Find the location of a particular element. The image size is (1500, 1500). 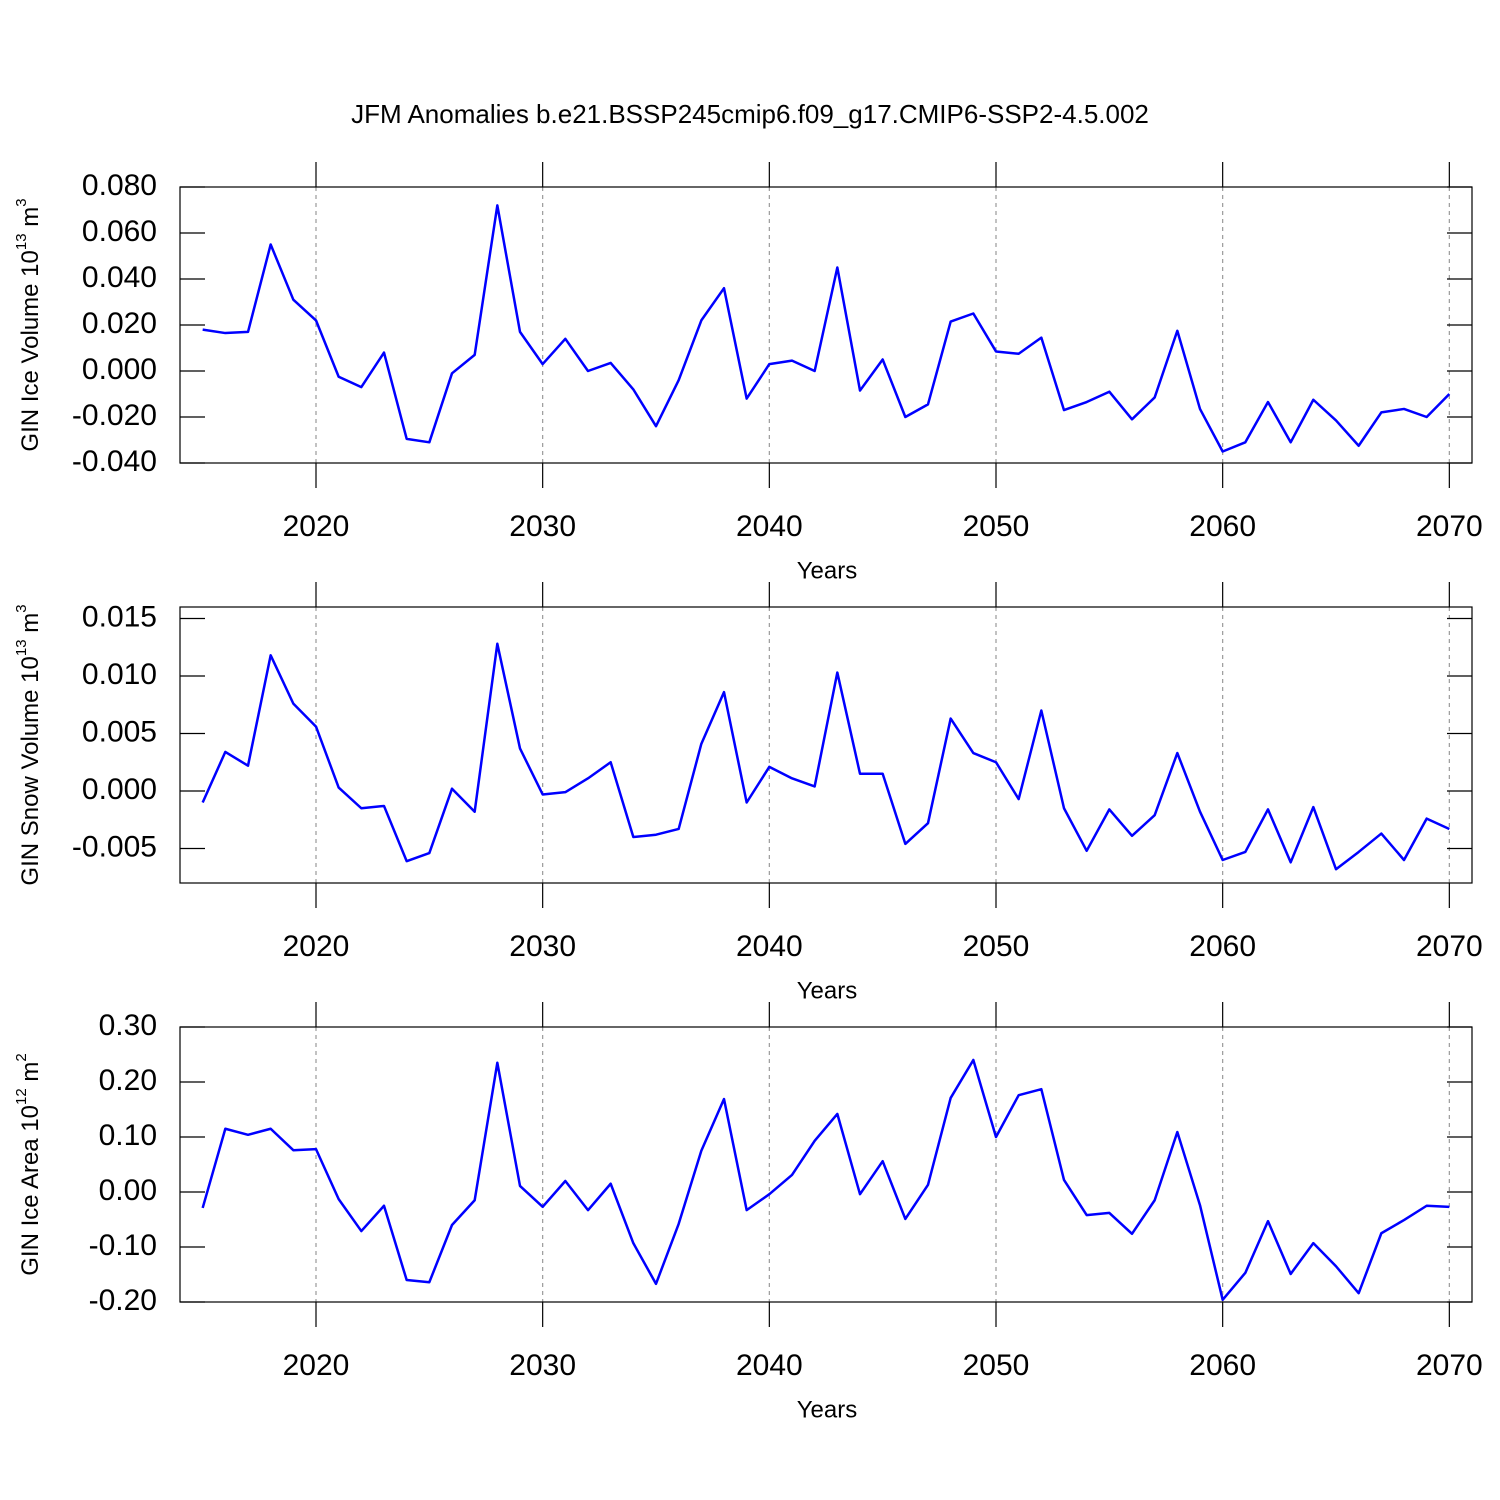

y-axis-label: GIN Ice Volume 1013 m3 is located at coordinates (28, 324).